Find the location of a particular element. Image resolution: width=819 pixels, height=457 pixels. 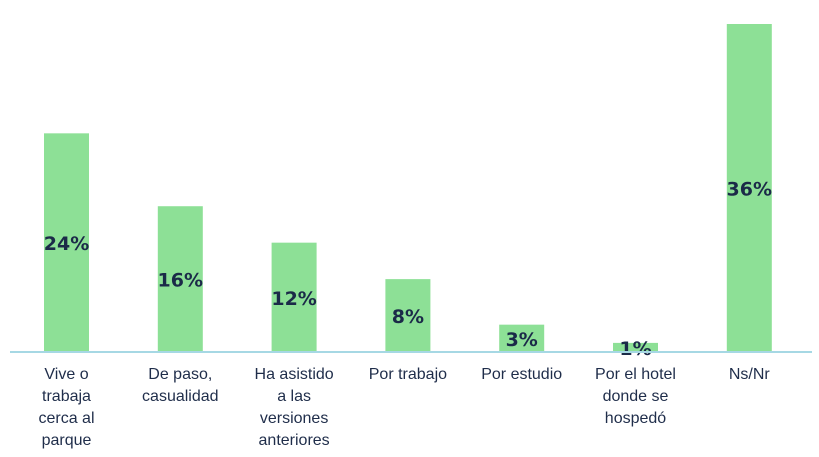

value-label: 16% is located at coordinates (180, 281).